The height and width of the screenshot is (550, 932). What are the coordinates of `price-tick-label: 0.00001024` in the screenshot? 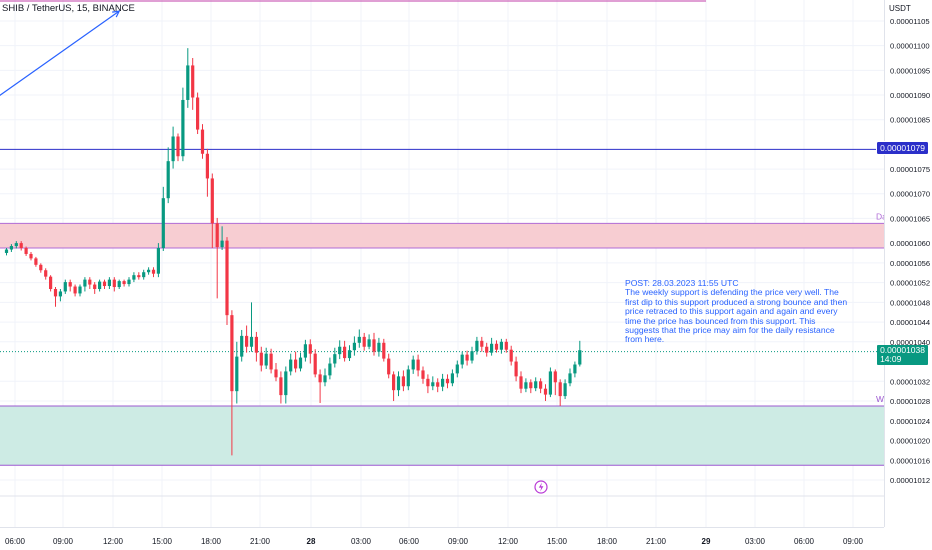 It's located at (910, 421).